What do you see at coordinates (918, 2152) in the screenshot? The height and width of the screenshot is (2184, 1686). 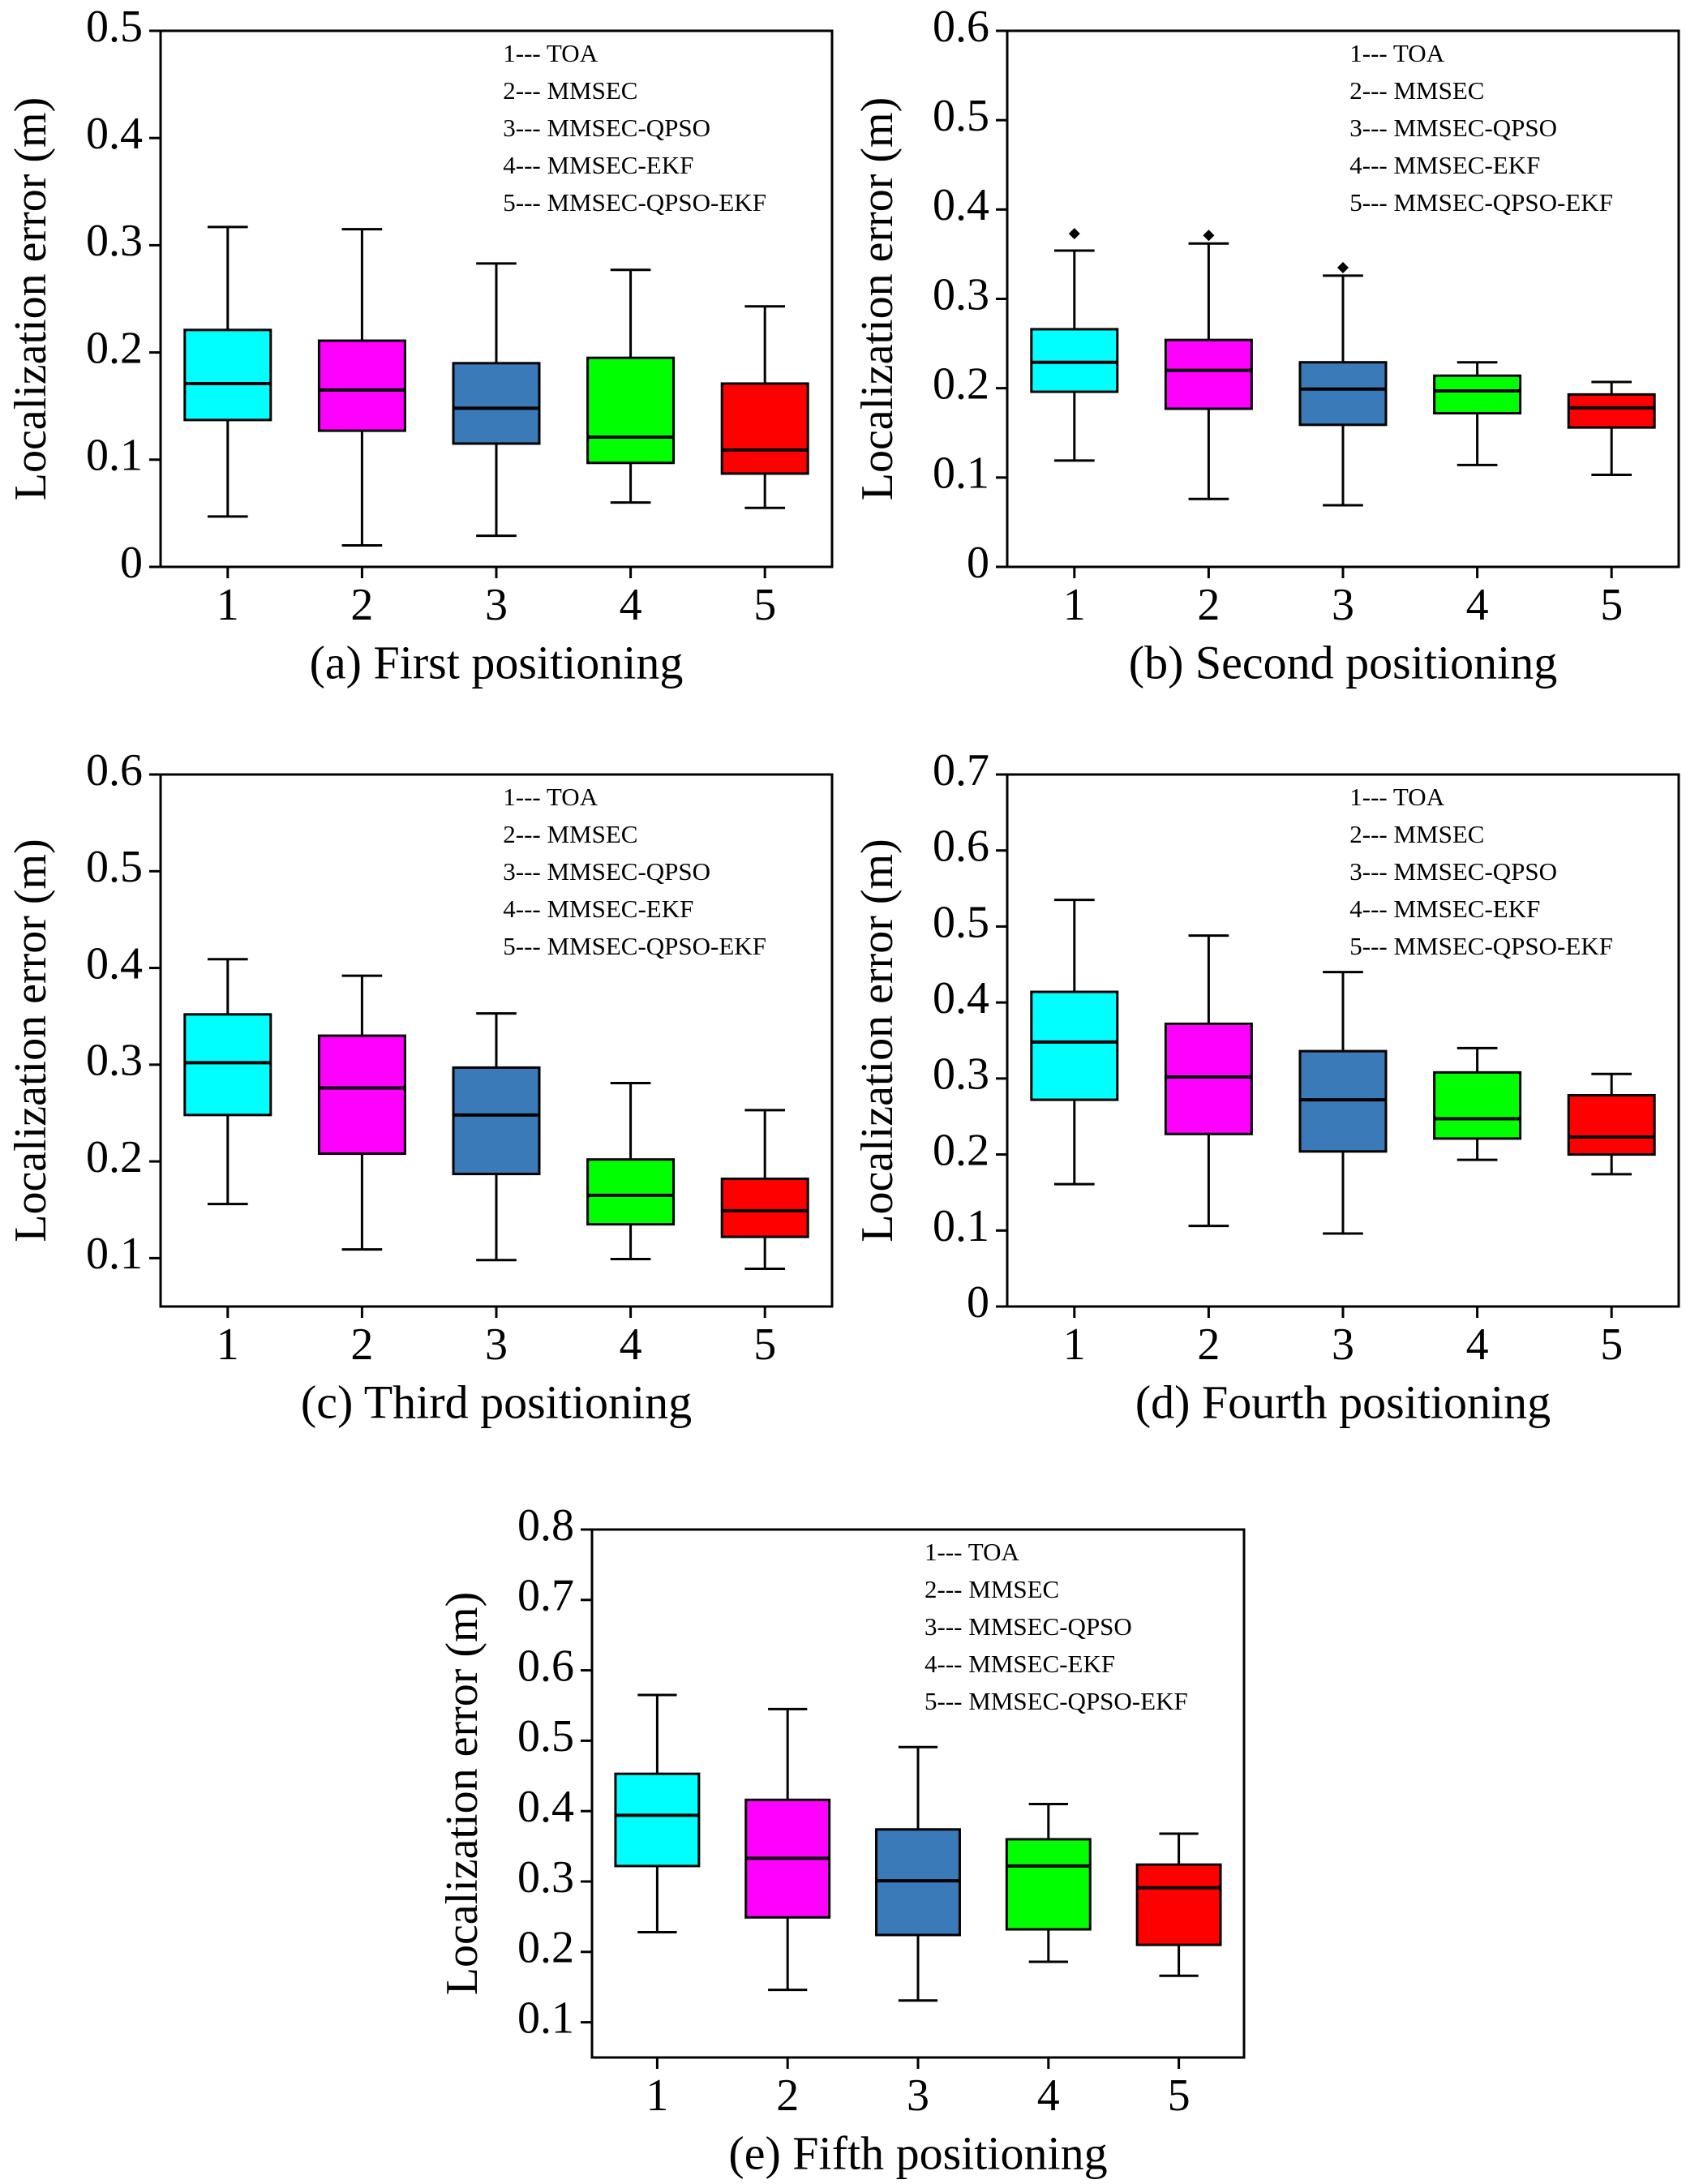 I see `caption: (e) Fifth positioning` at bounding box center [918, 2152].